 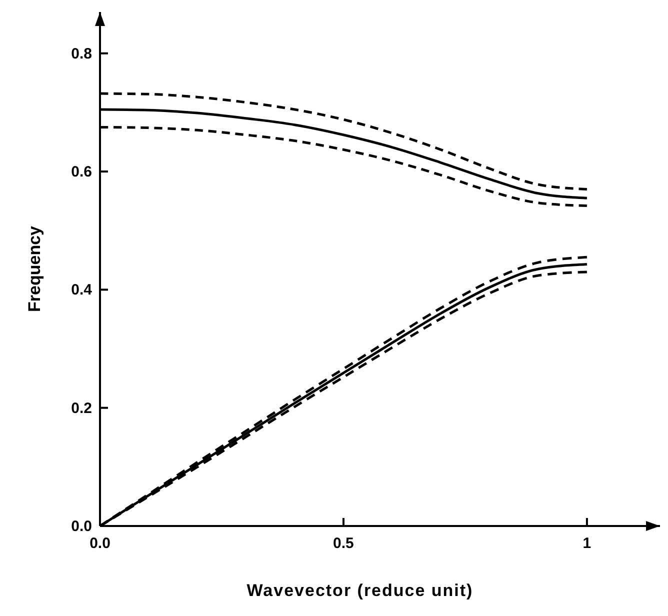 I want to click on y-tick-label: 0.0, so click(x=81, y=526).